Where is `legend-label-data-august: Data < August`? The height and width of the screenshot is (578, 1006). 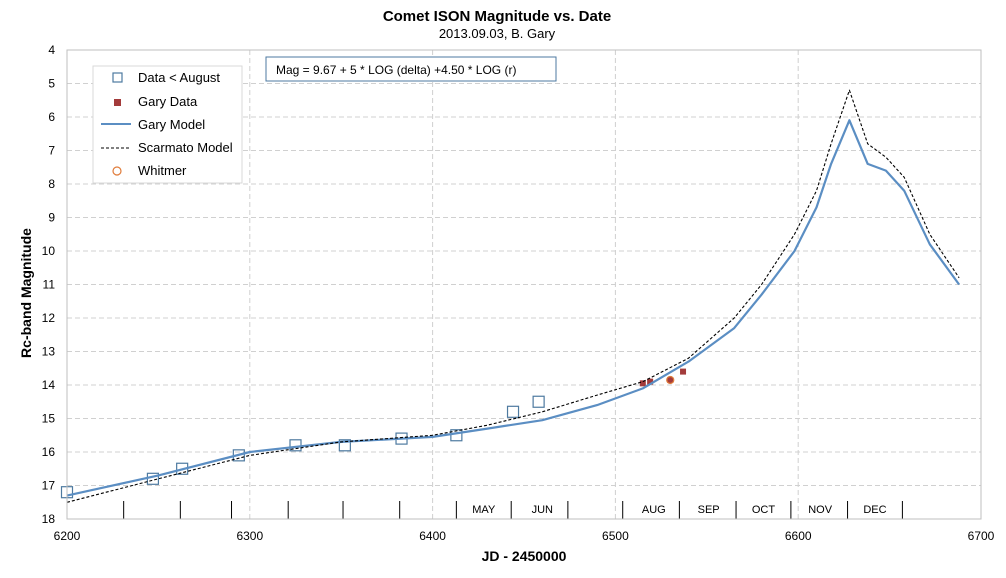
legend-label-data-august: Data < August is located at coordinates (179, 77).